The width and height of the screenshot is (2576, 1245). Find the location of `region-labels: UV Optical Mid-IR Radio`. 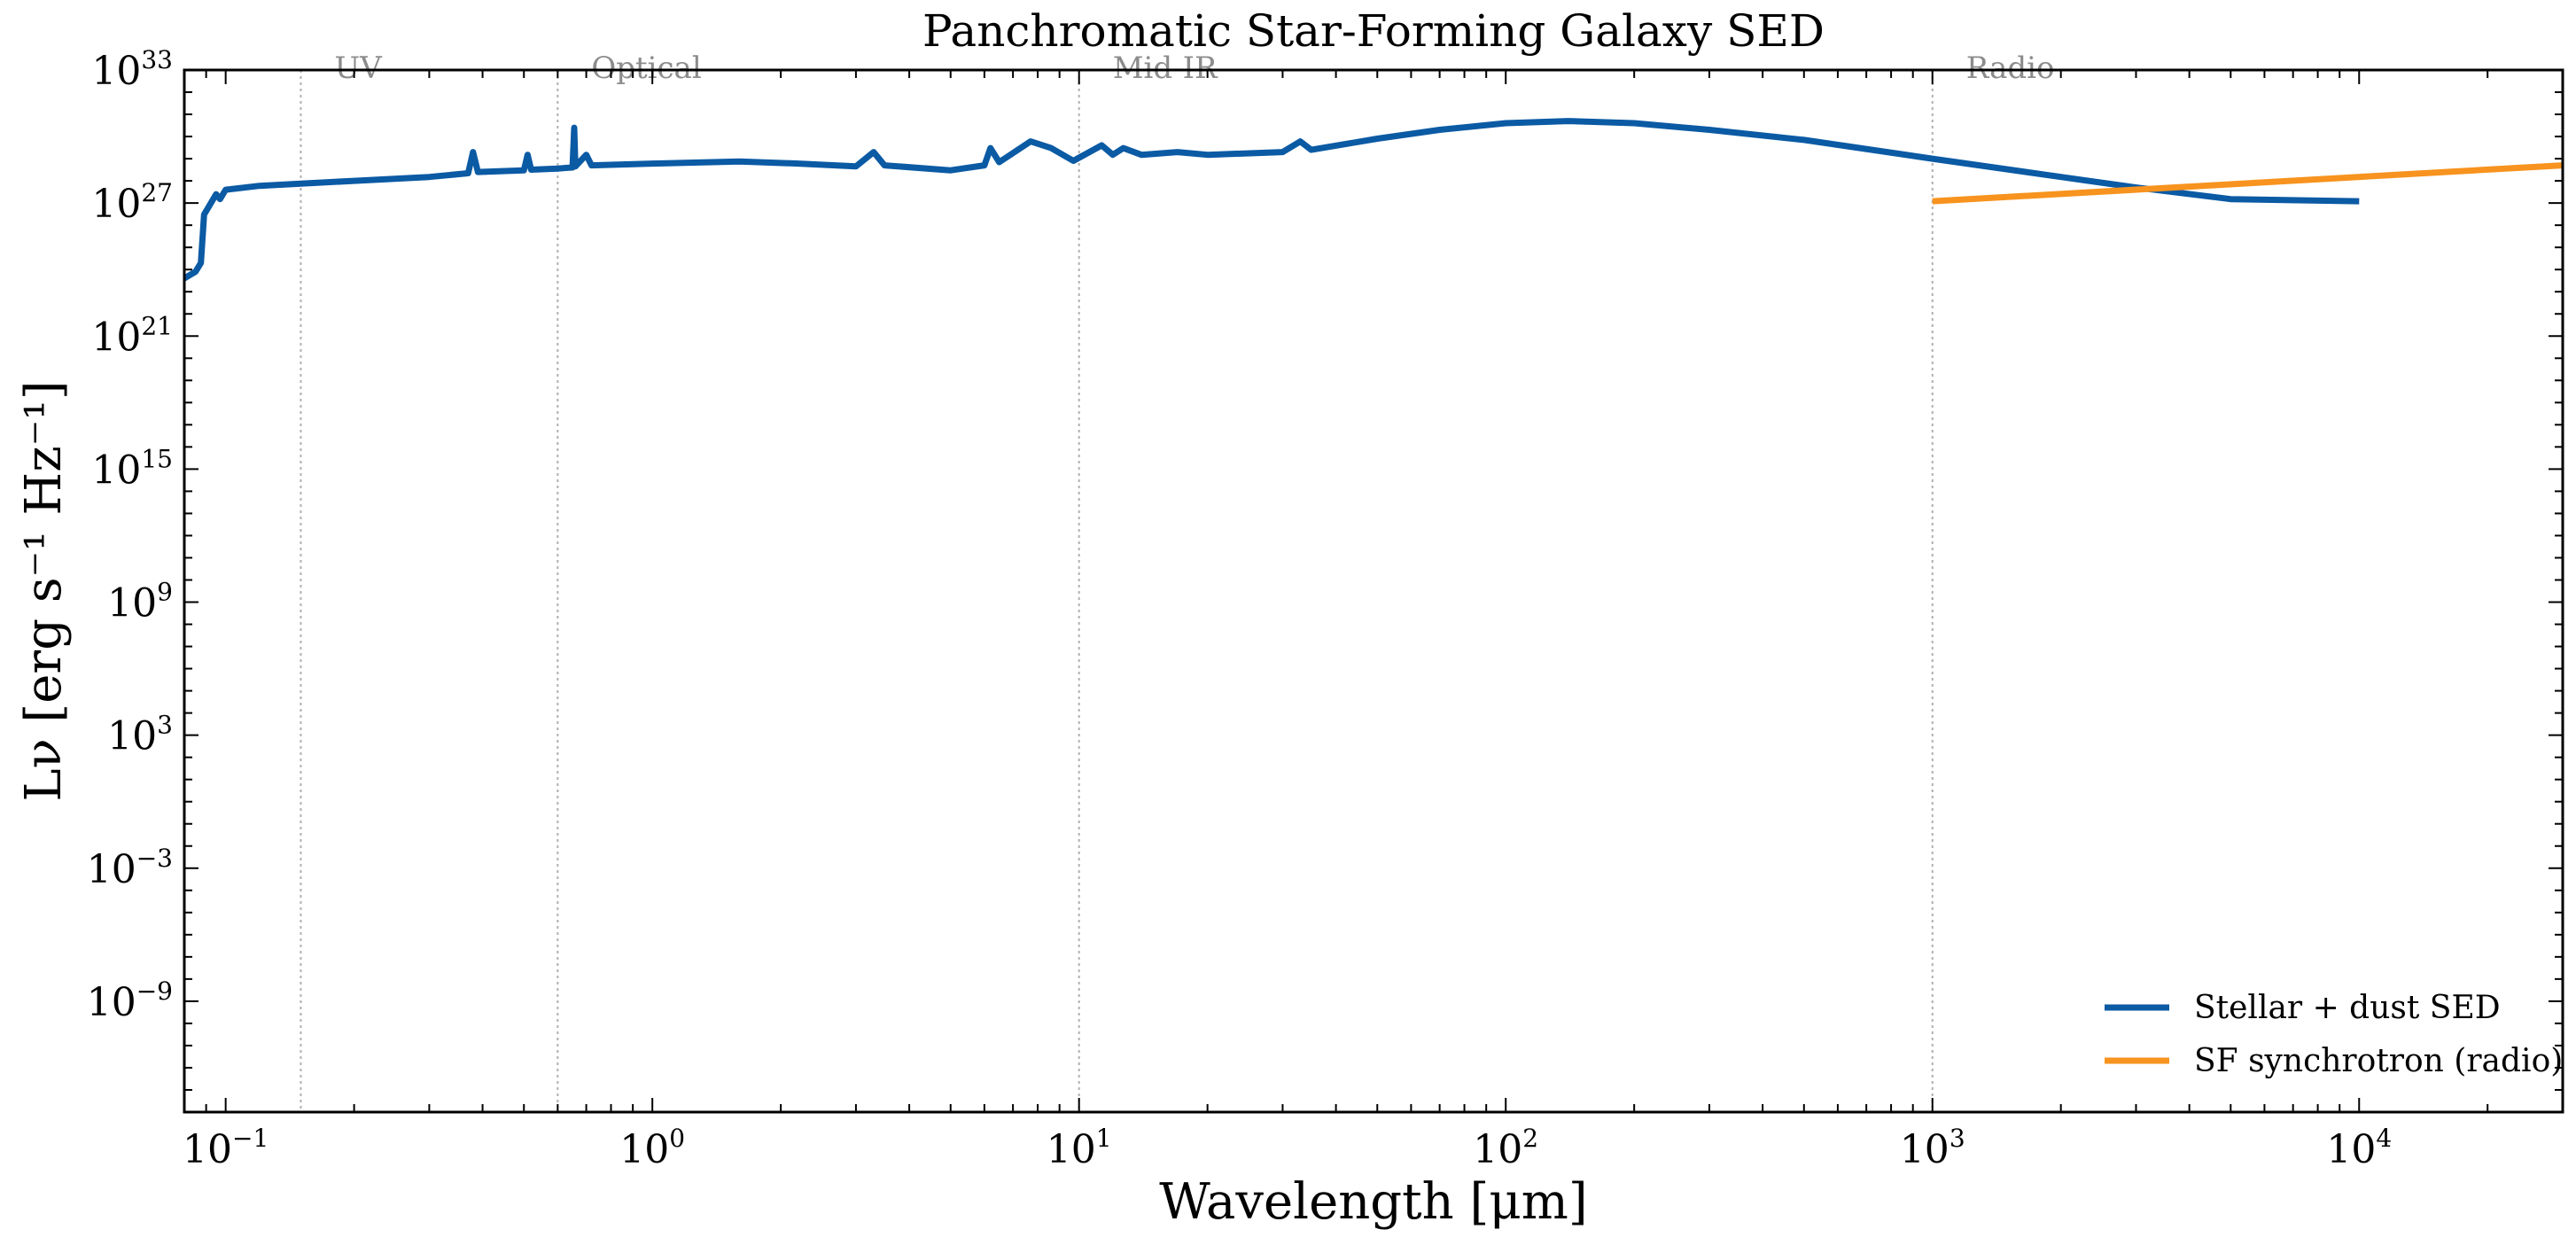

region-labels: UV Optical Mid-IR Radio is located at coordinates (1194, 69).